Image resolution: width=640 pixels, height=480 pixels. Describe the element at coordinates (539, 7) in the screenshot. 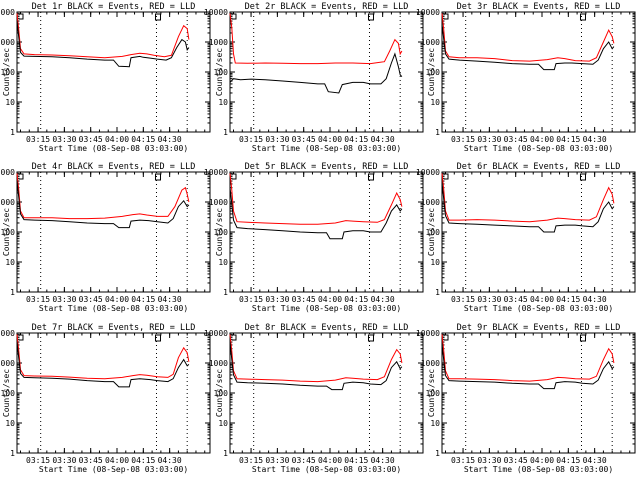

I see `panel-title: Det 3r BLACK = Events, RED = LLD` at that location.